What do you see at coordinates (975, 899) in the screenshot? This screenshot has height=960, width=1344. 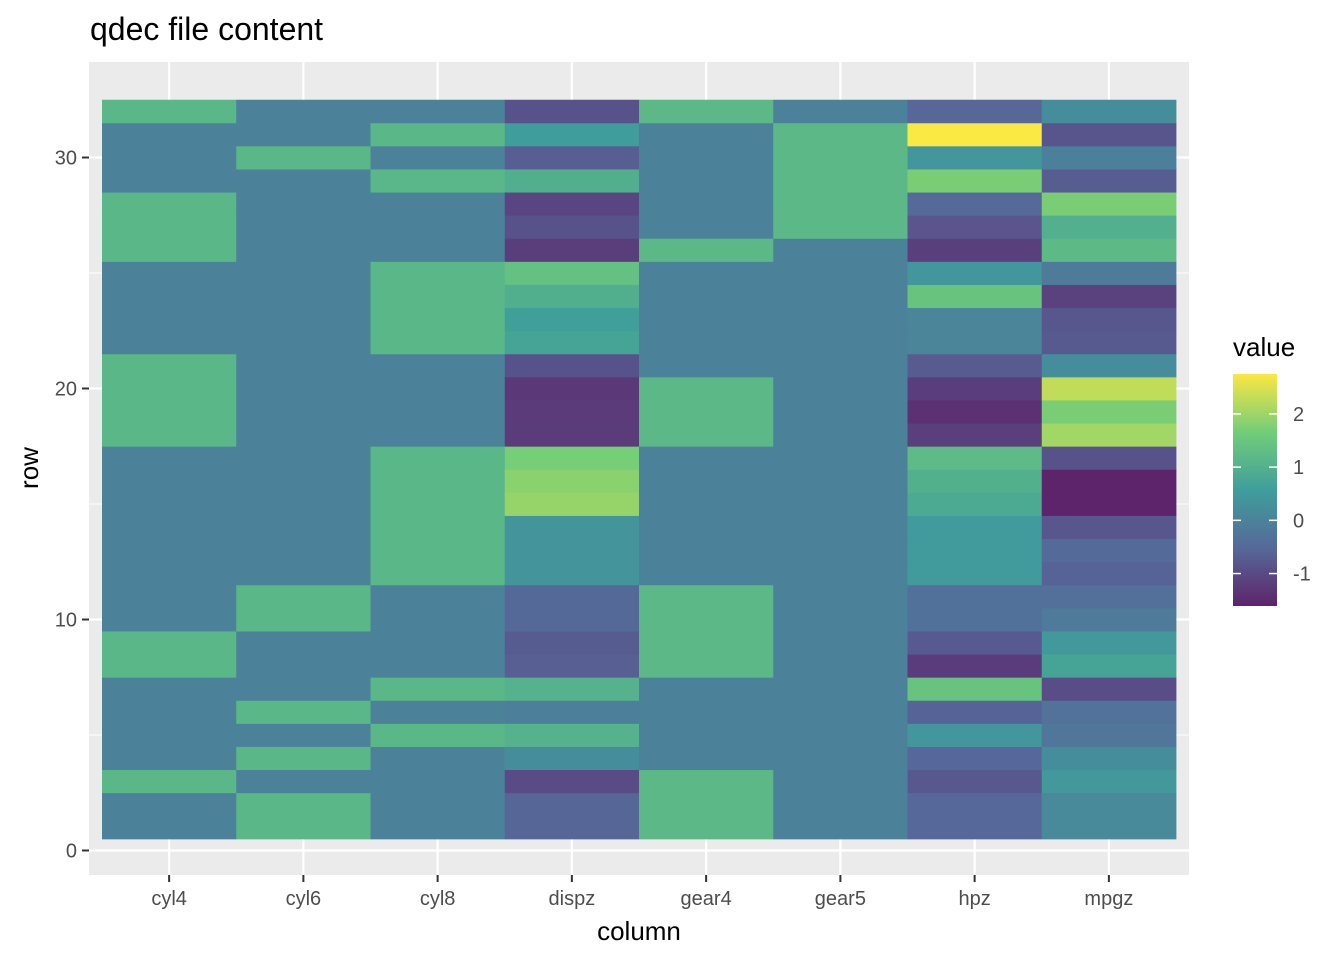 I see `x-tick-label-hpz: hpz` at bounding box center [975, 899].